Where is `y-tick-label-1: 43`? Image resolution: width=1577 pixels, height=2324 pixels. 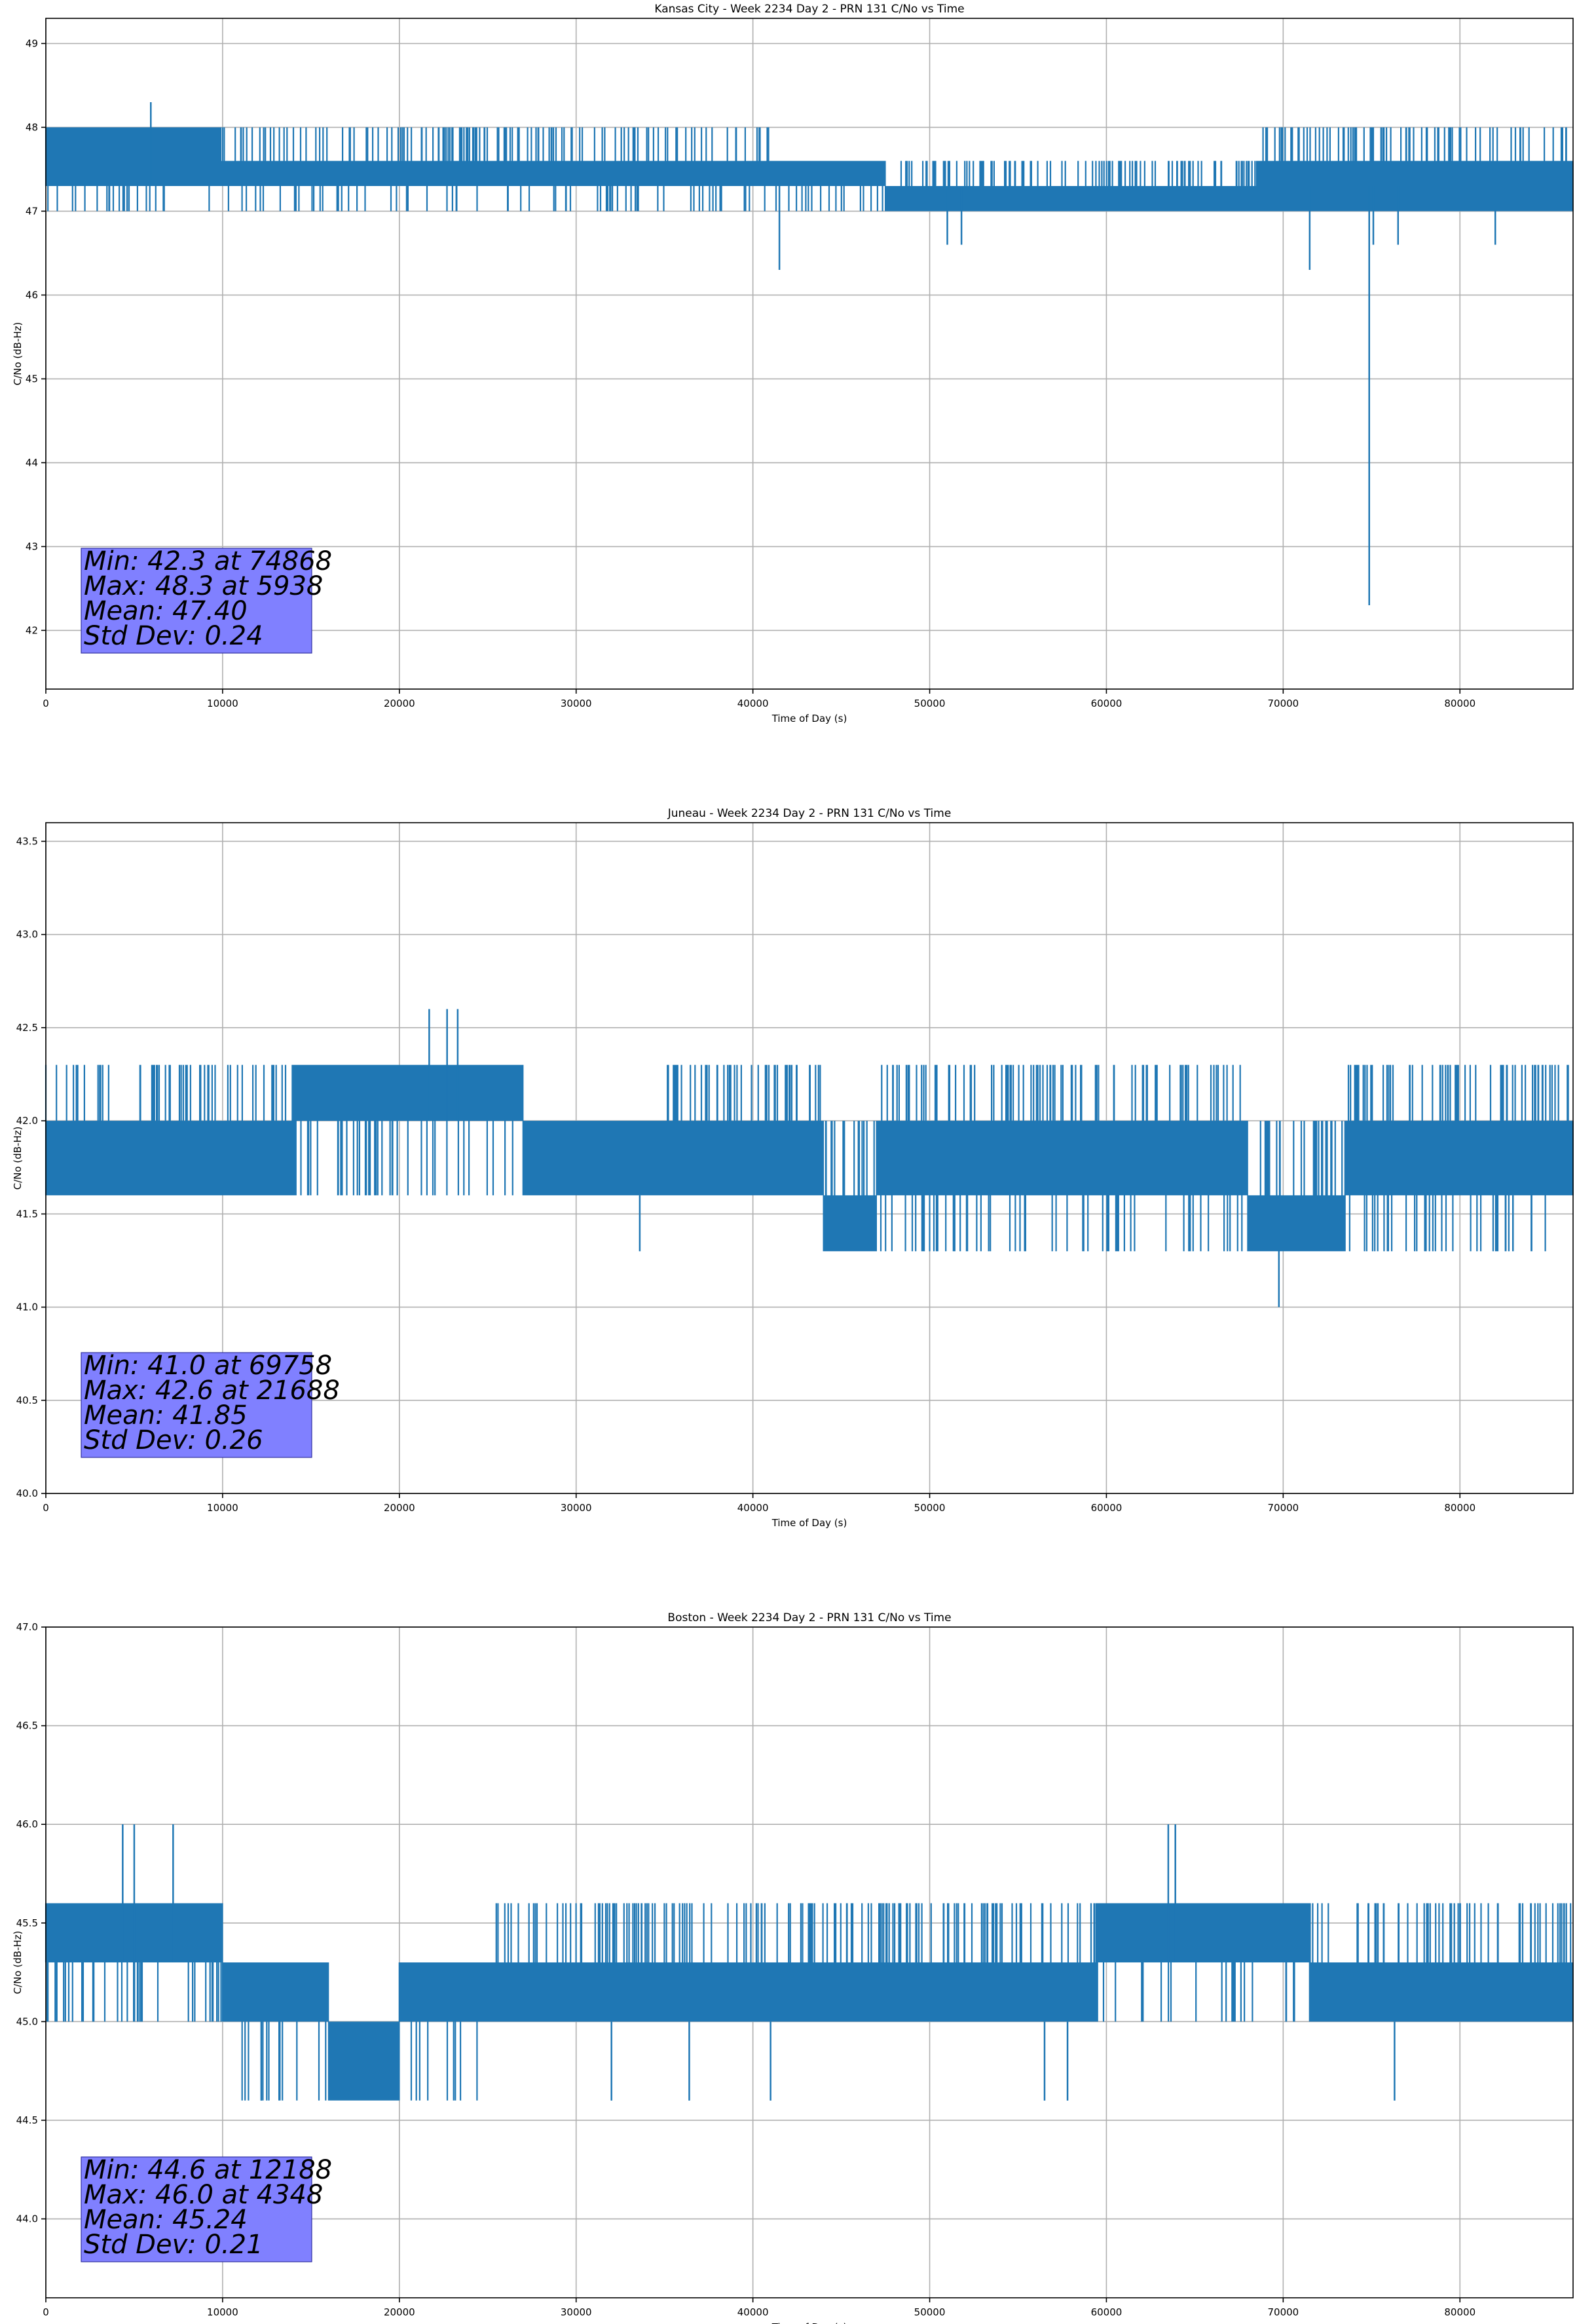 y-tick-label-1: 43 is located at coordinates (32, 546).